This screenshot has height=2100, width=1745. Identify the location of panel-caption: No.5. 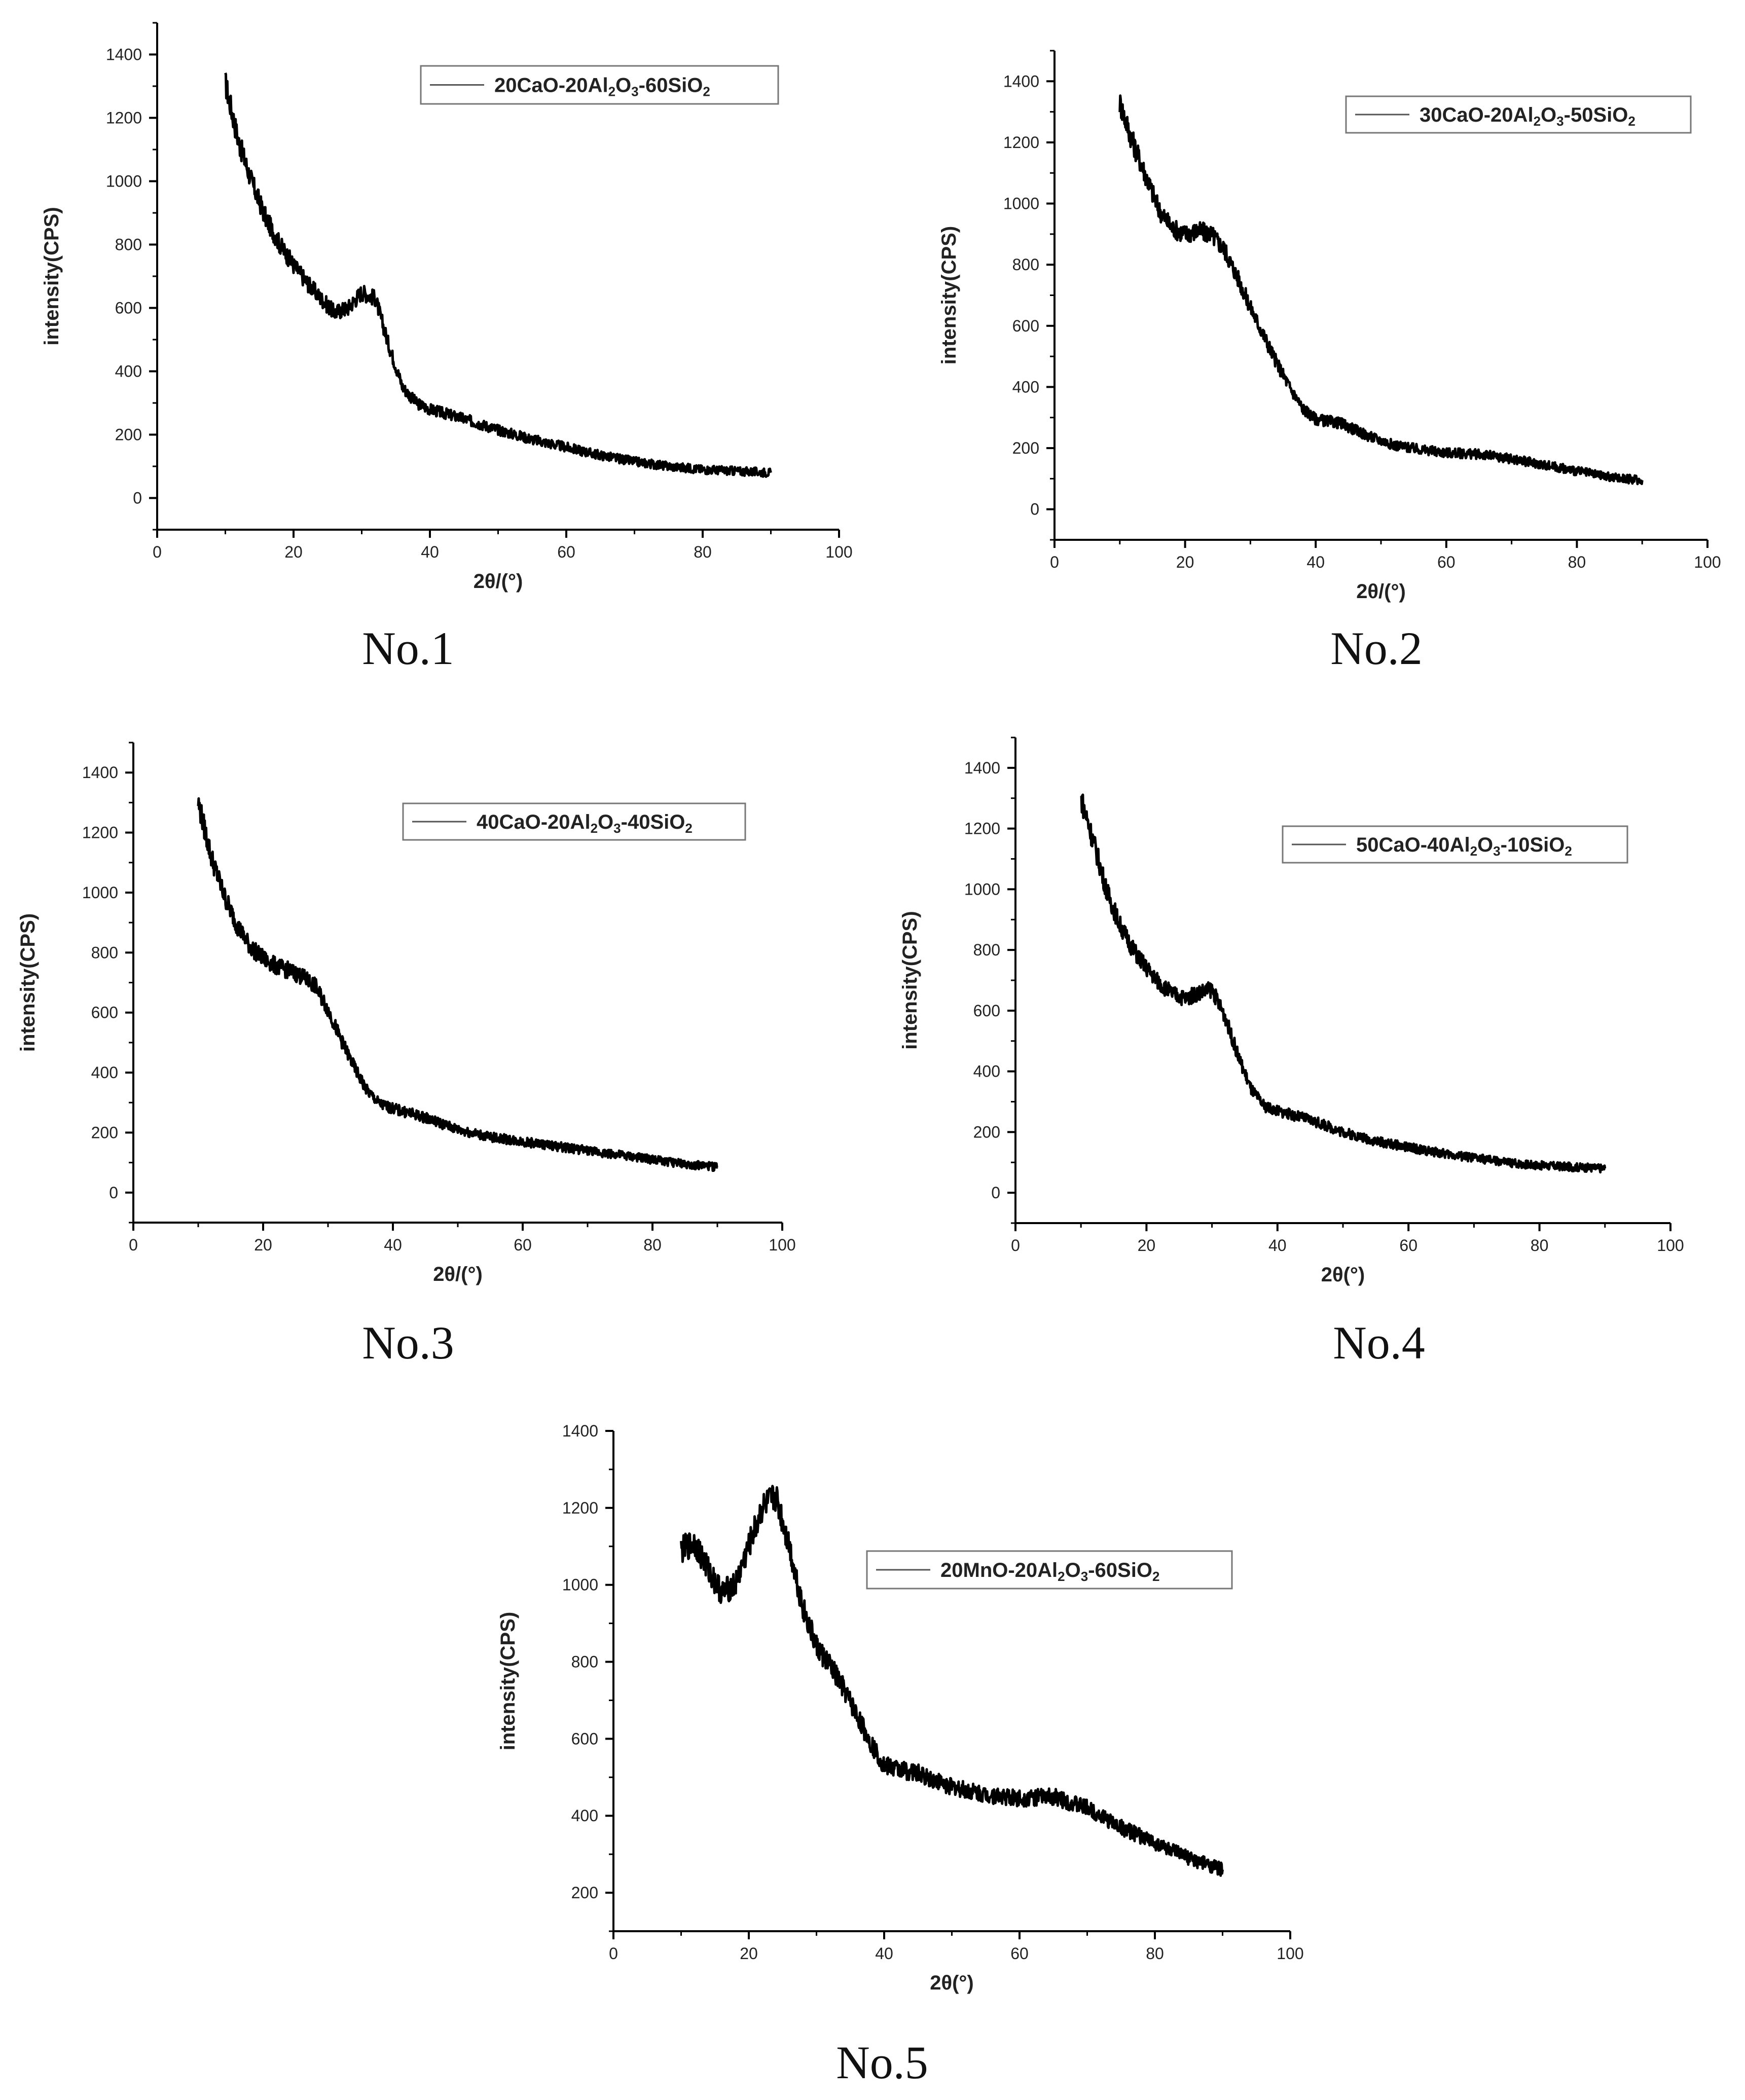
(882, 2062).